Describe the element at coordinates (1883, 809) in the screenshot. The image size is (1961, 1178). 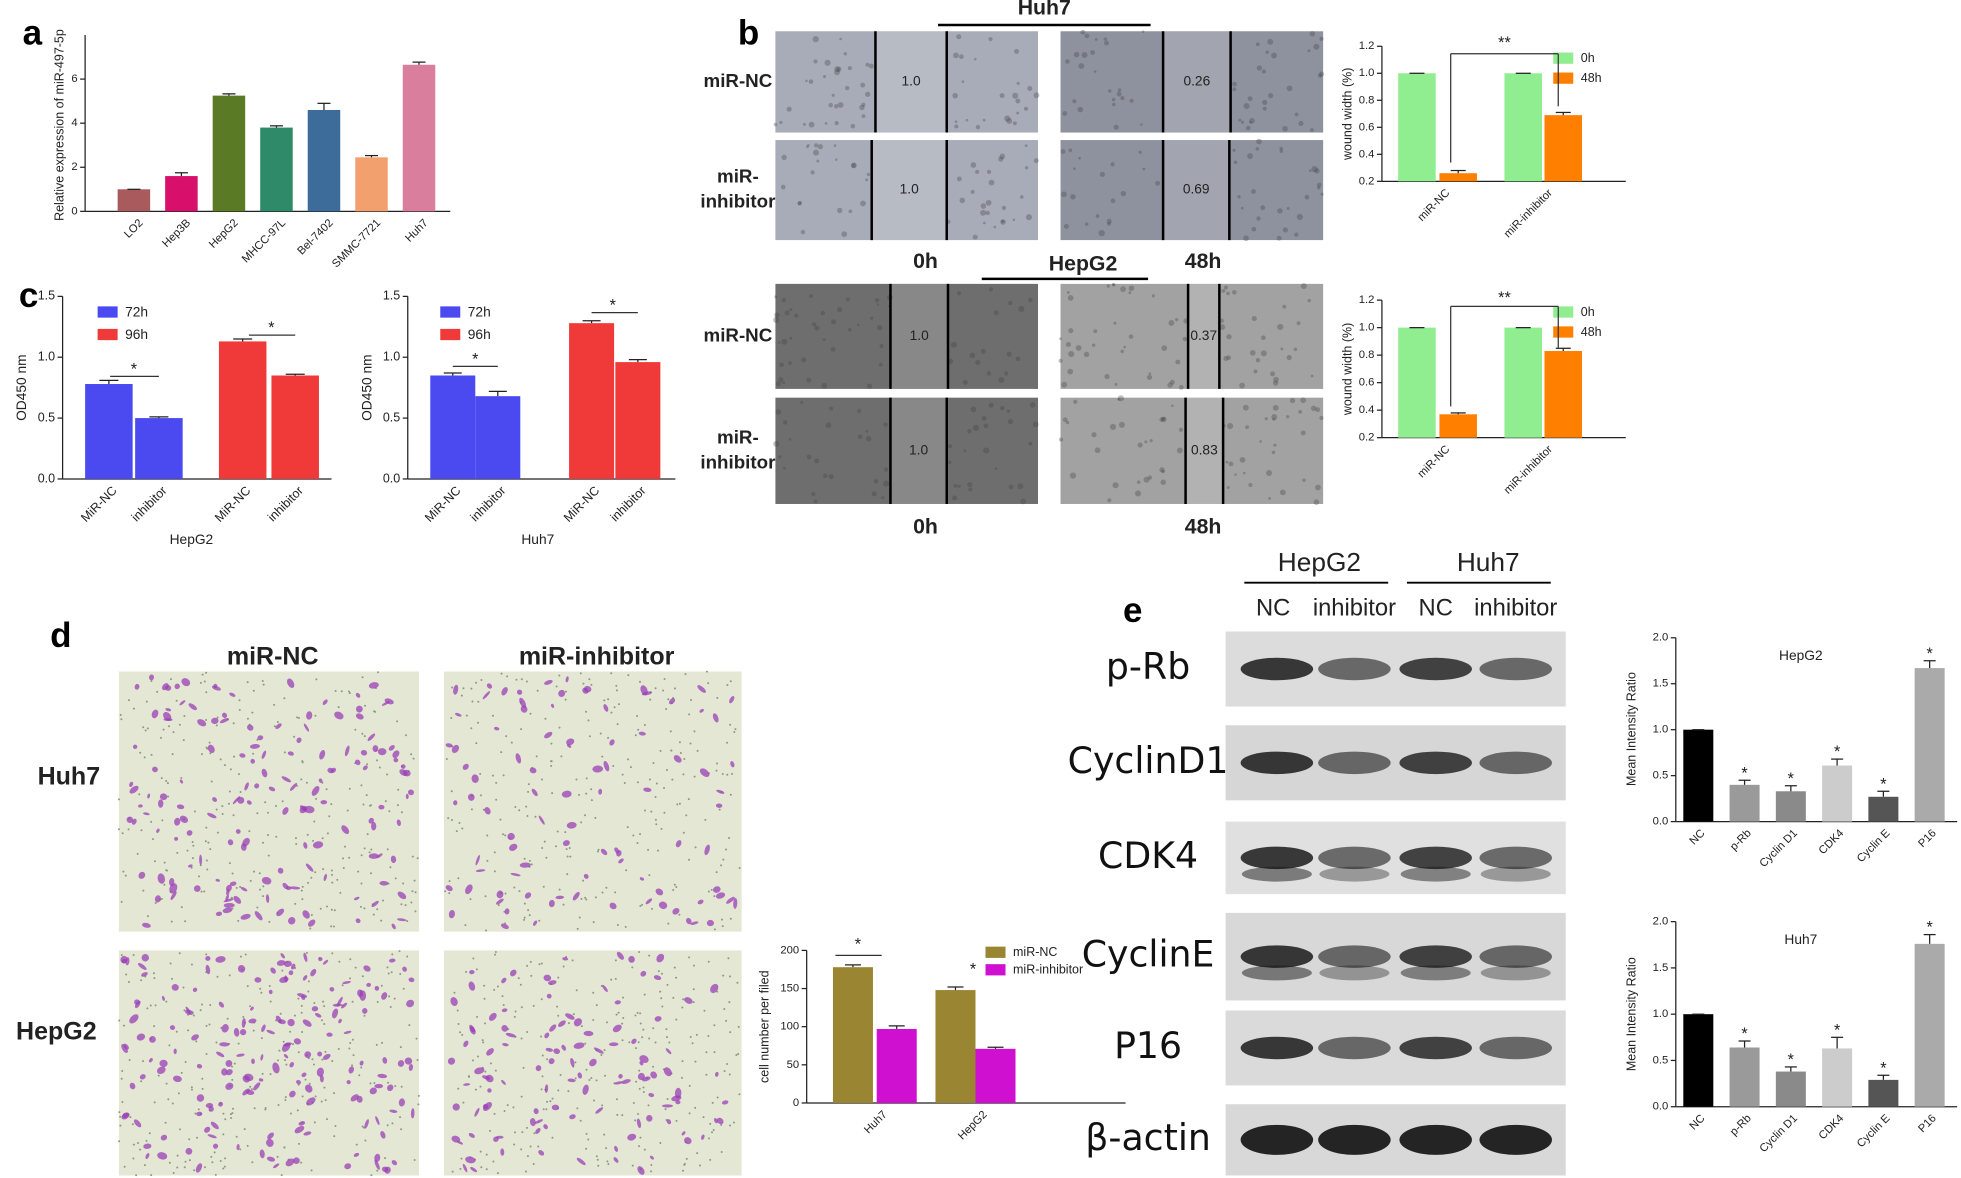
I see `bar` at that location.